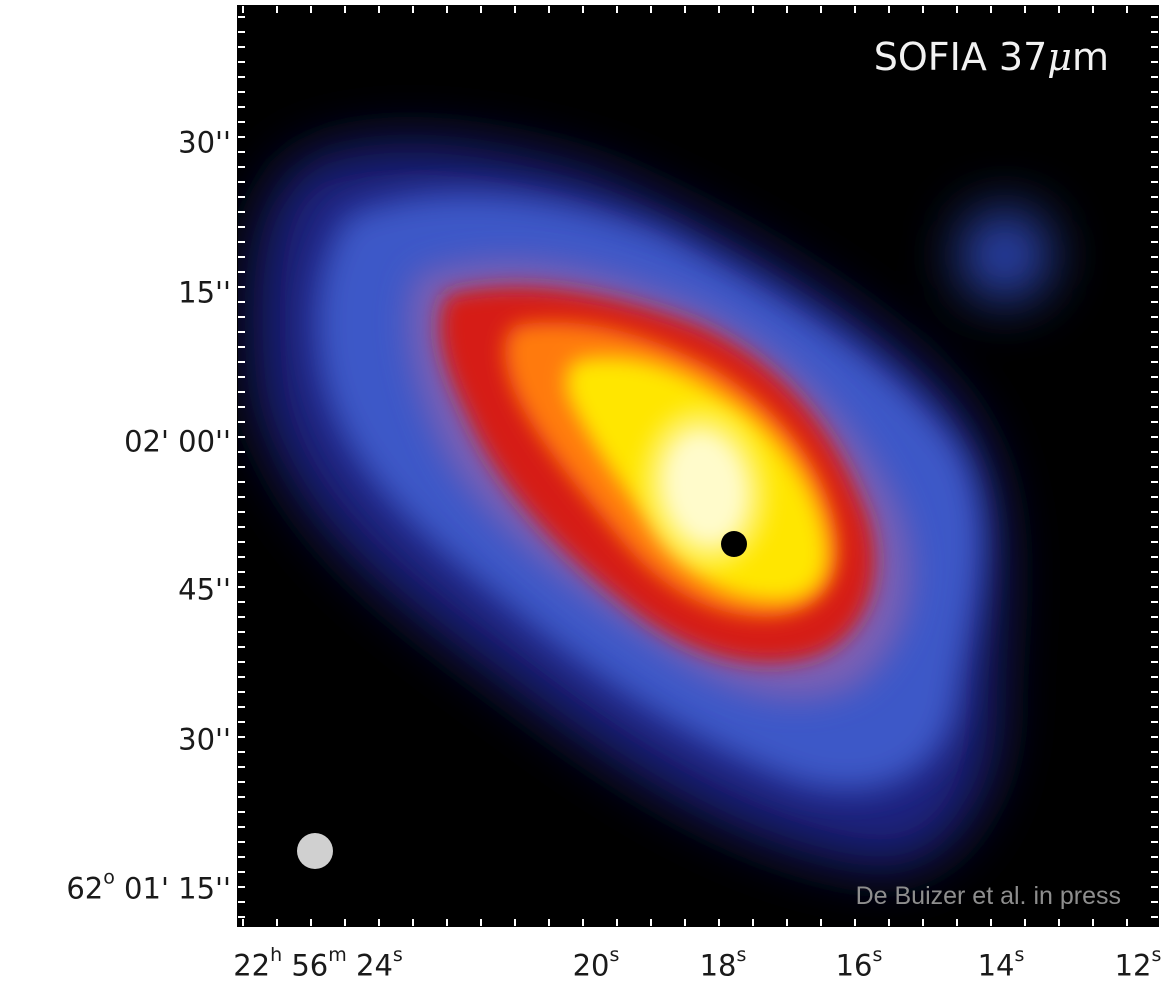  Describe the element at coordinates (177, 441) in the screenshot. I see `dec-label-02-00: 02' 00''` at that location.